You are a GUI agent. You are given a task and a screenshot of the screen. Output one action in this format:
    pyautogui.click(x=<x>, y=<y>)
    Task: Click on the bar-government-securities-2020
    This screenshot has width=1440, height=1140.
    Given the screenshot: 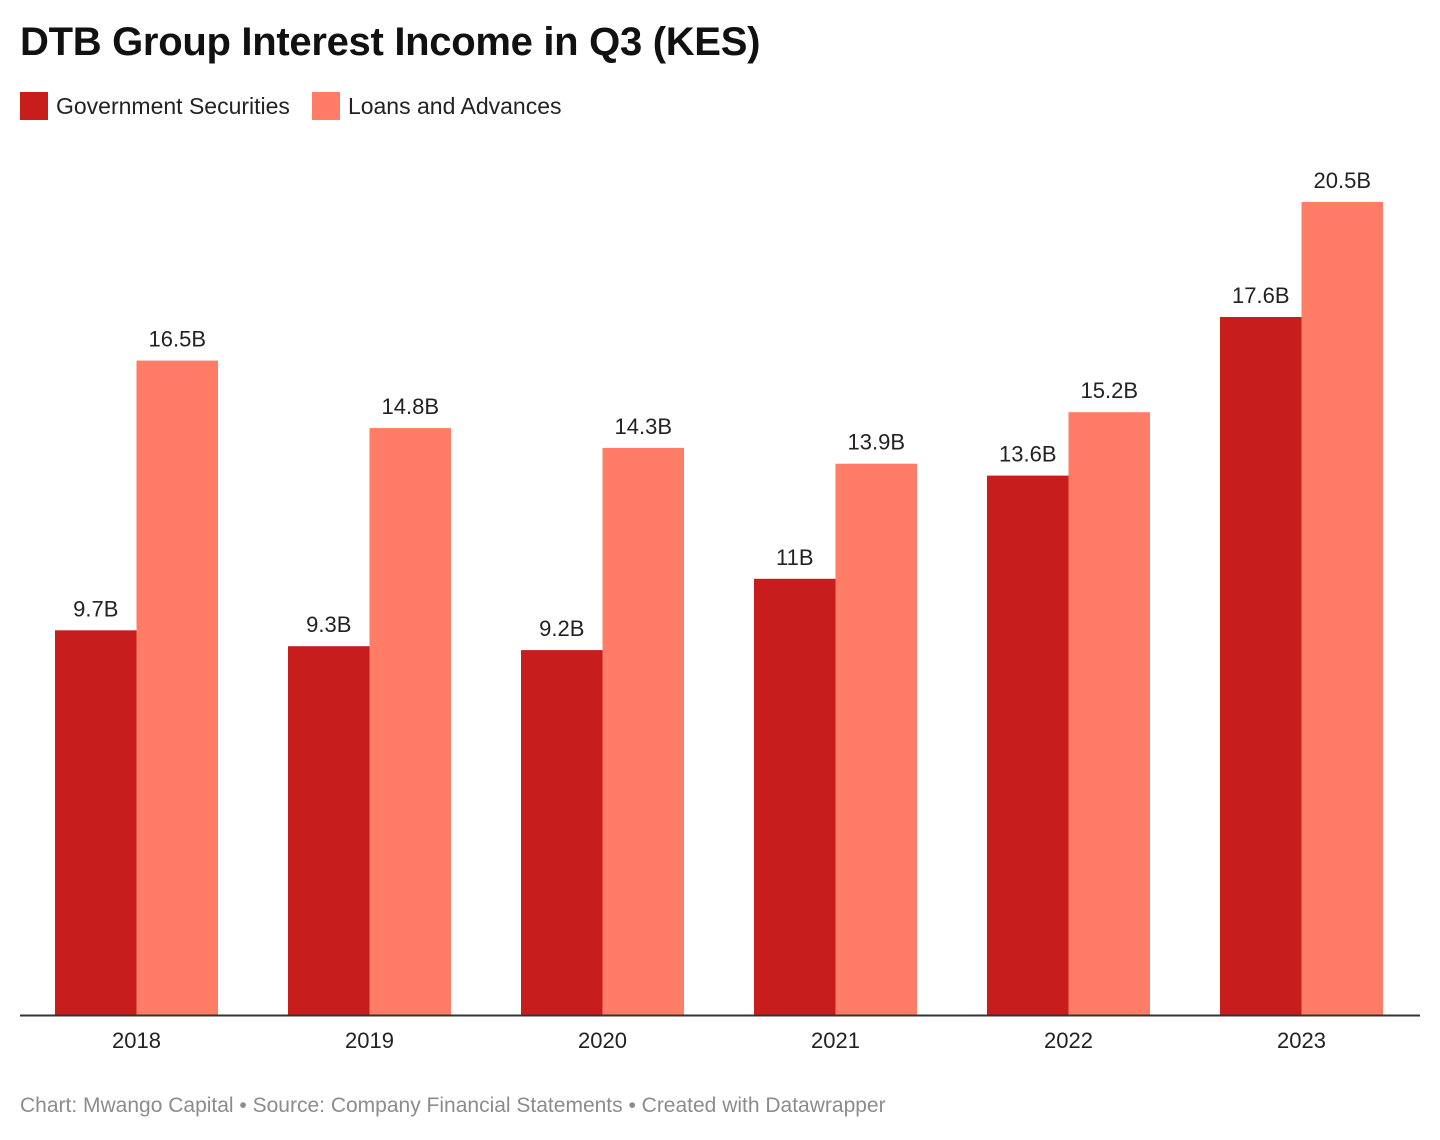 What is the action you would take?
    pyautogui.click(x=562, y=832)
    